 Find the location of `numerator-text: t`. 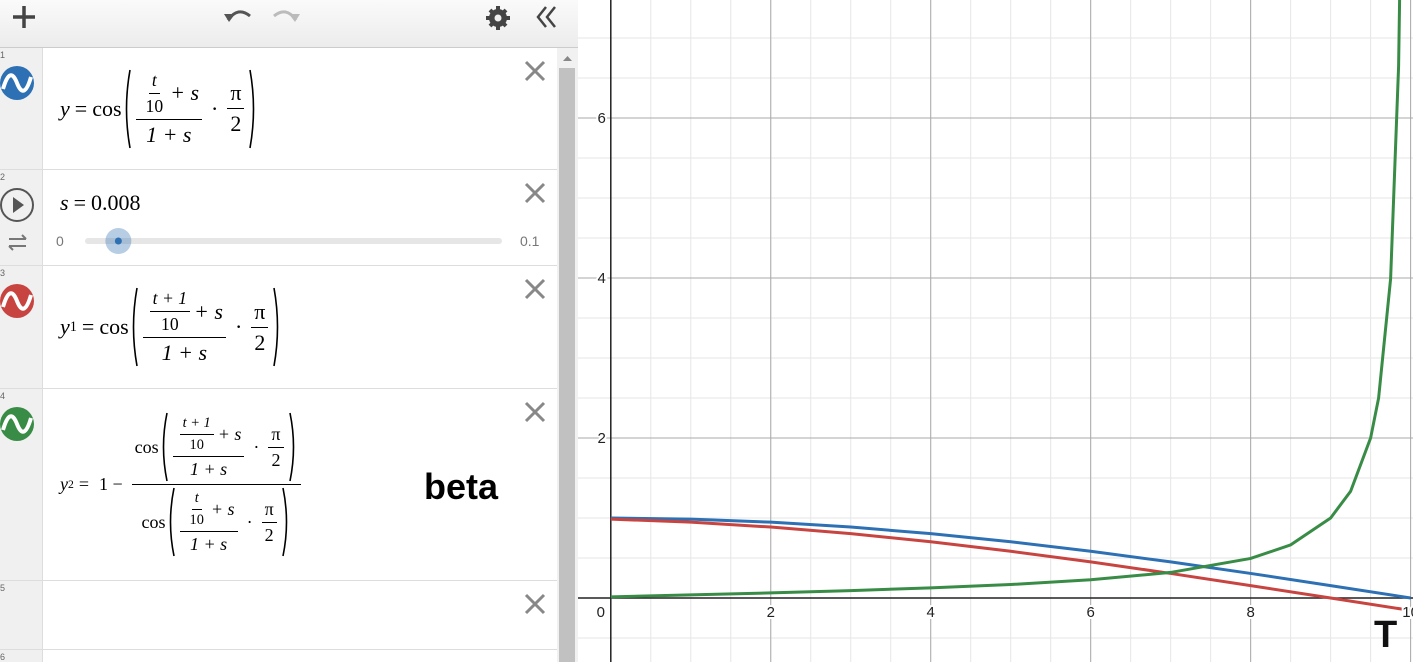

numerator-text: t is located at coordinates (154, 79).